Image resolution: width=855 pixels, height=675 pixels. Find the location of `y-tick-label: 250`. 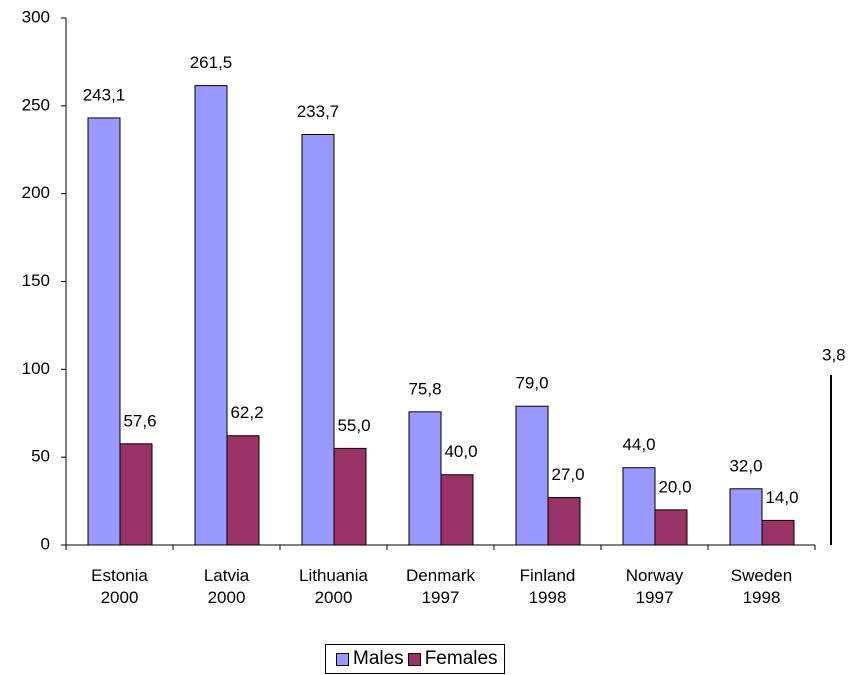

y-tick-label: 250 is located at coordinates (36, 104).